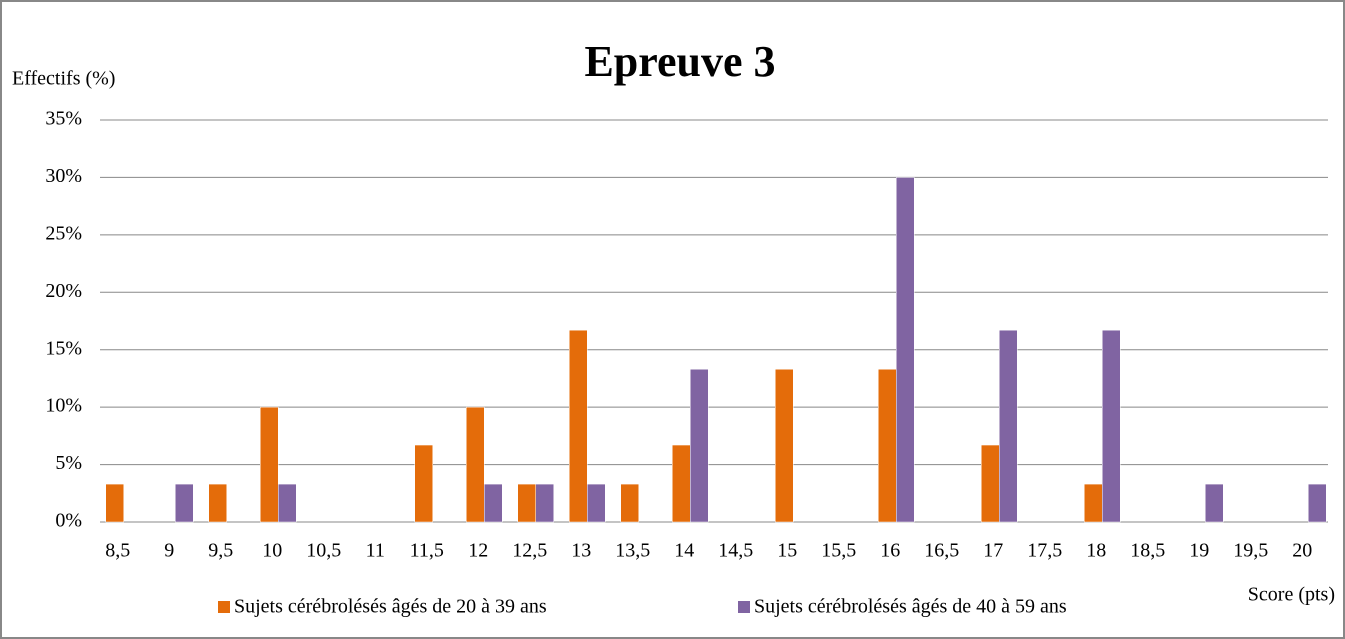  Describe the element at coordinates (838, 551) in the screenshot. I see `x-tick-label: 15,5` at that location.